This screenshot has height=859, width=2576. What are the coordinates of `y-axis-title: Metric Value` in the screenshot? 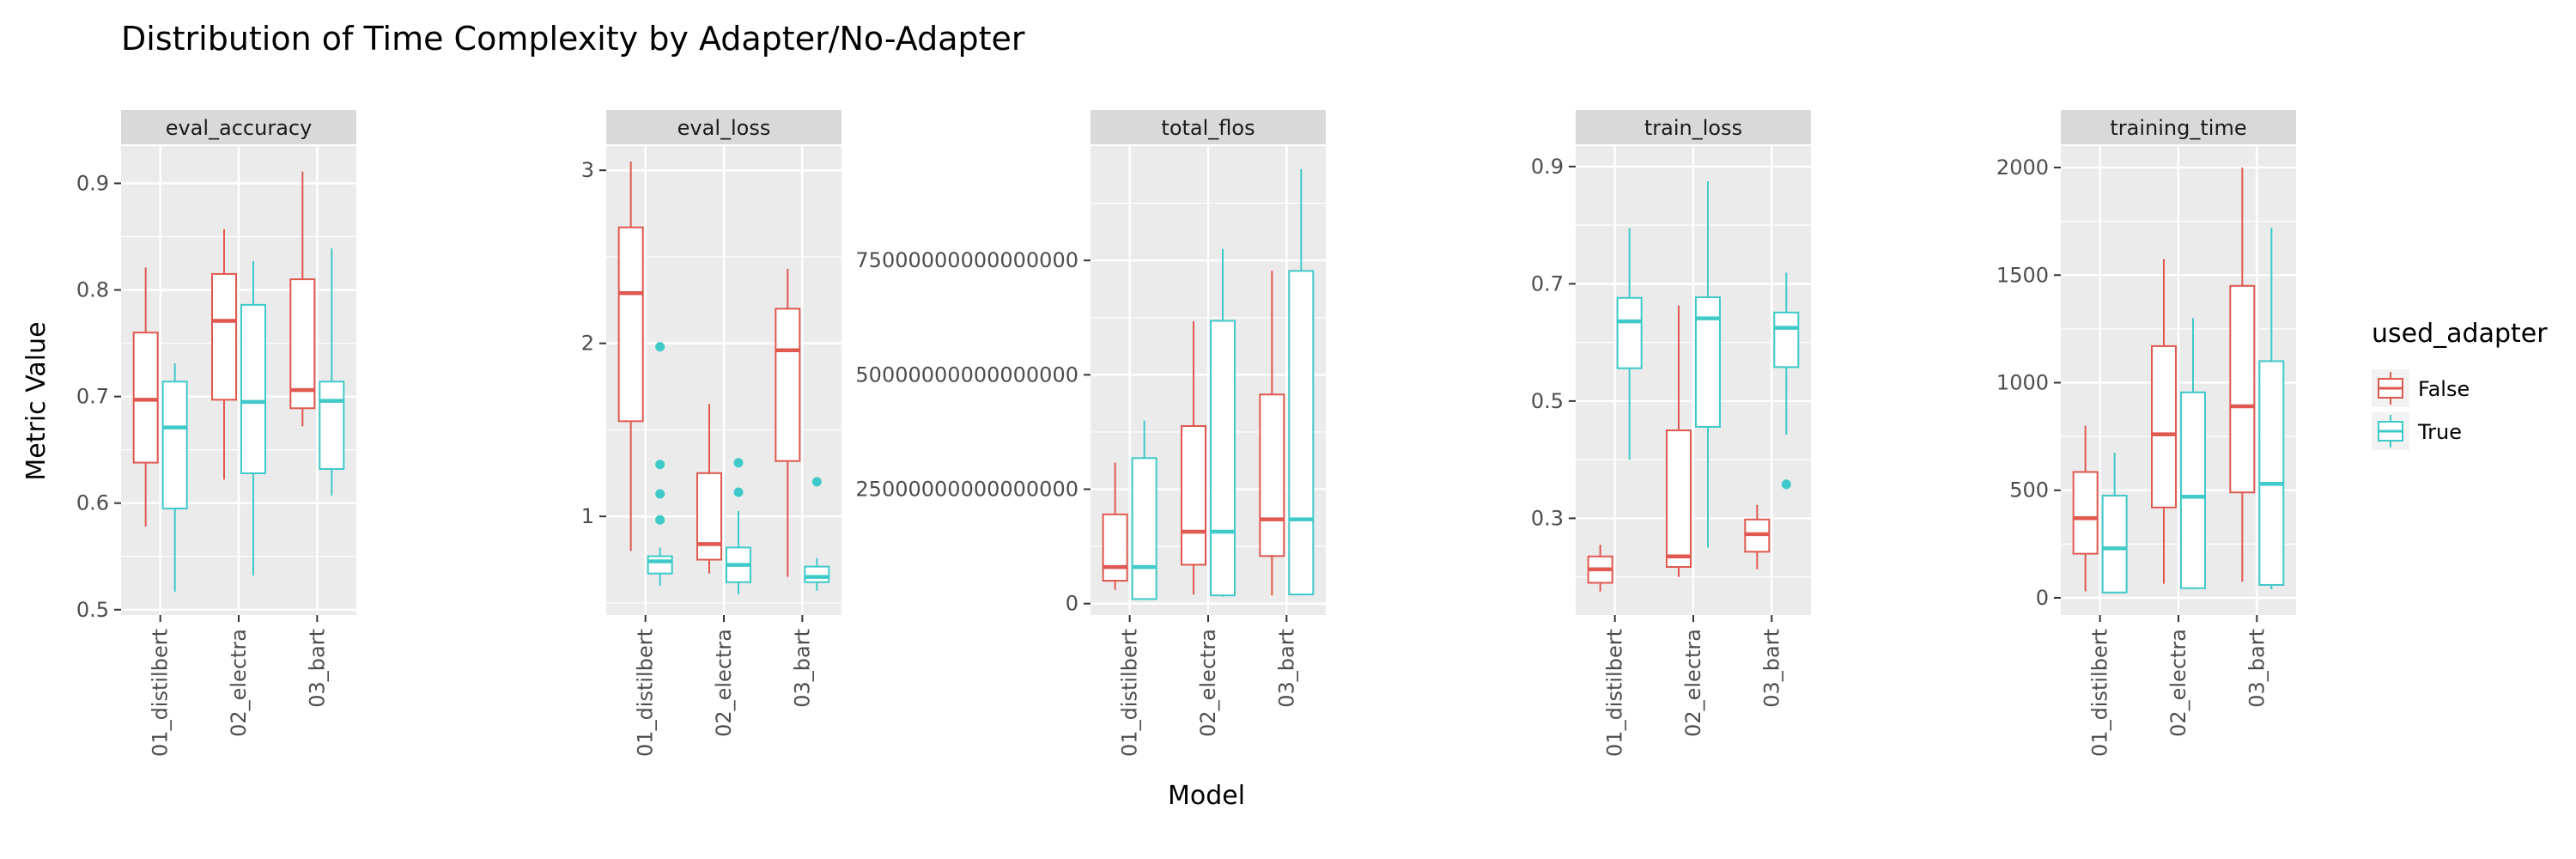 It's located at (36, 401).